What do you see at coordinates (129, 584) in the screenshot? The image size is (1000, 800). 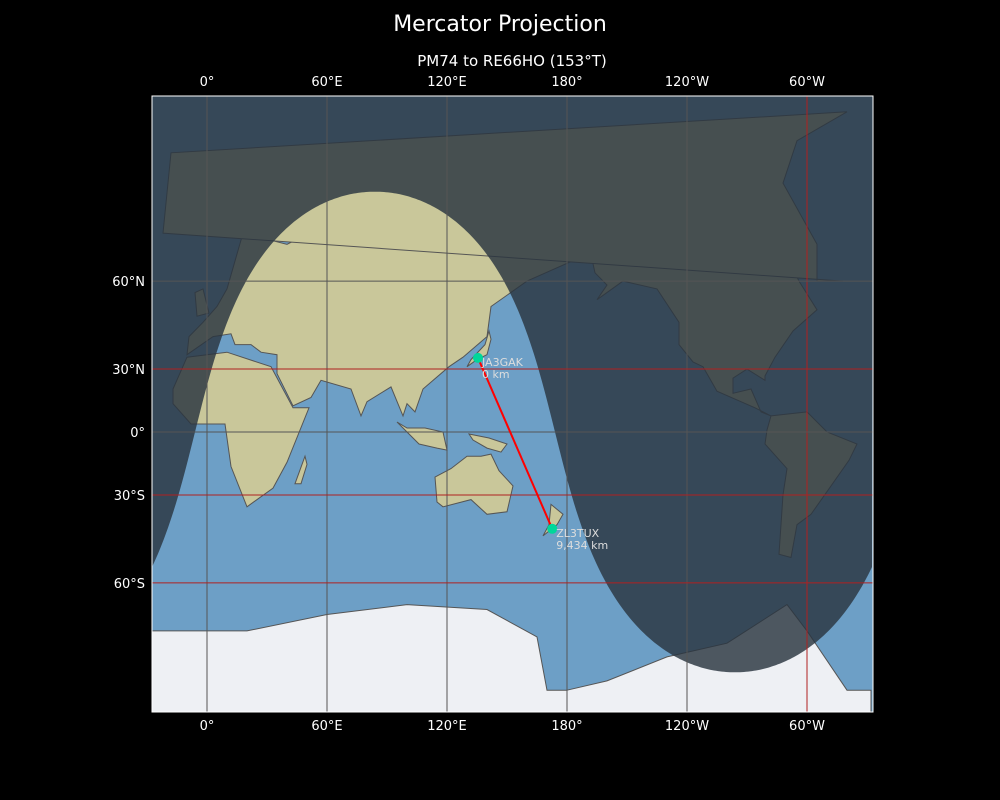 I see `lat-tick-label: 60°S` at bounding box center [129, 584].